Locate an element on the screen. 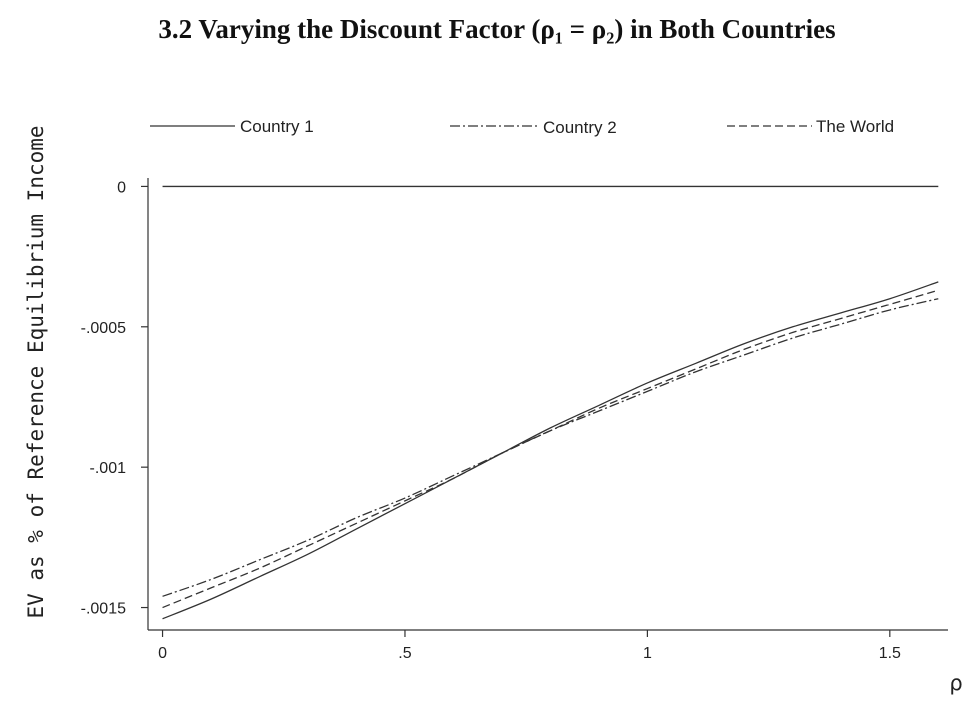  y-tick-label: 0 is located at coordinates (121, 187).